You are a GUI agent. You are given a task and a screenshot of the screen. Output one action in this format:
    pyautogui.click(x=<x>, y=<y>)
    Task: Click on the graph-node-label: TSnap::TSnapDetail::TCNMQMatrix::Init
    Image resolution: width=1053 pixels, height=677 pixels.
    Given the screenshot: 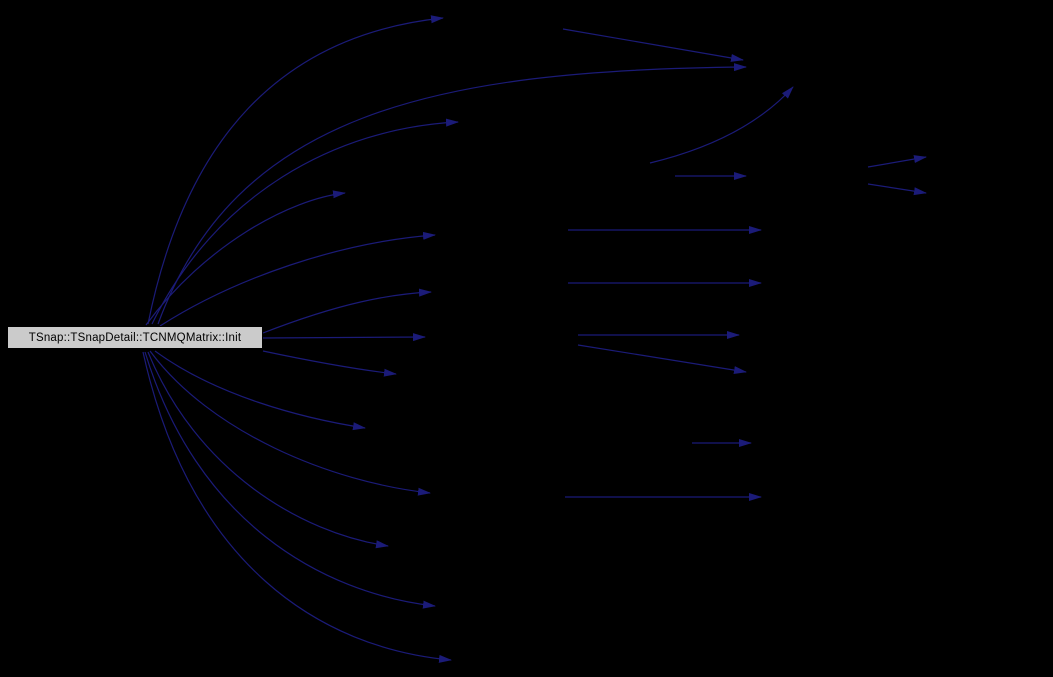 What is the action you would take?
    pyautogui.click(x=135, y=337)
    